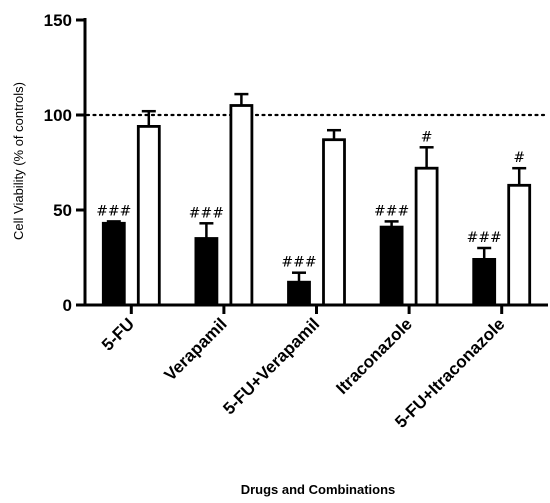  What do you see at coordinates (374, 356) in the screenshot?
I see `x-tick-label: Itraconazole` at bounding box center [374, 356].